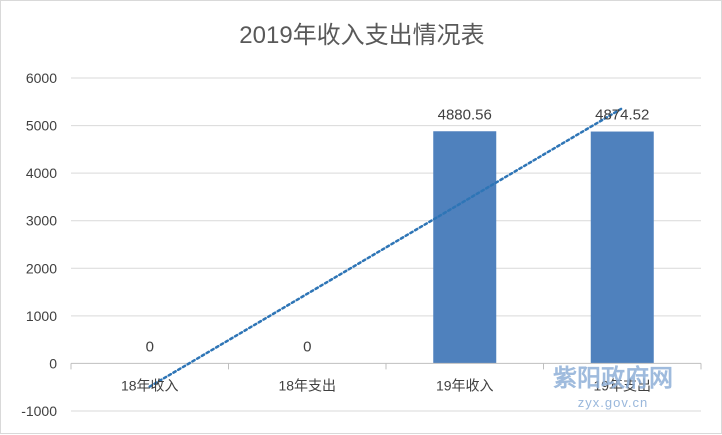  Describe the element at coordinates (41, 126) in the screenshot. I see `y-tick-label: 5000` at that location.